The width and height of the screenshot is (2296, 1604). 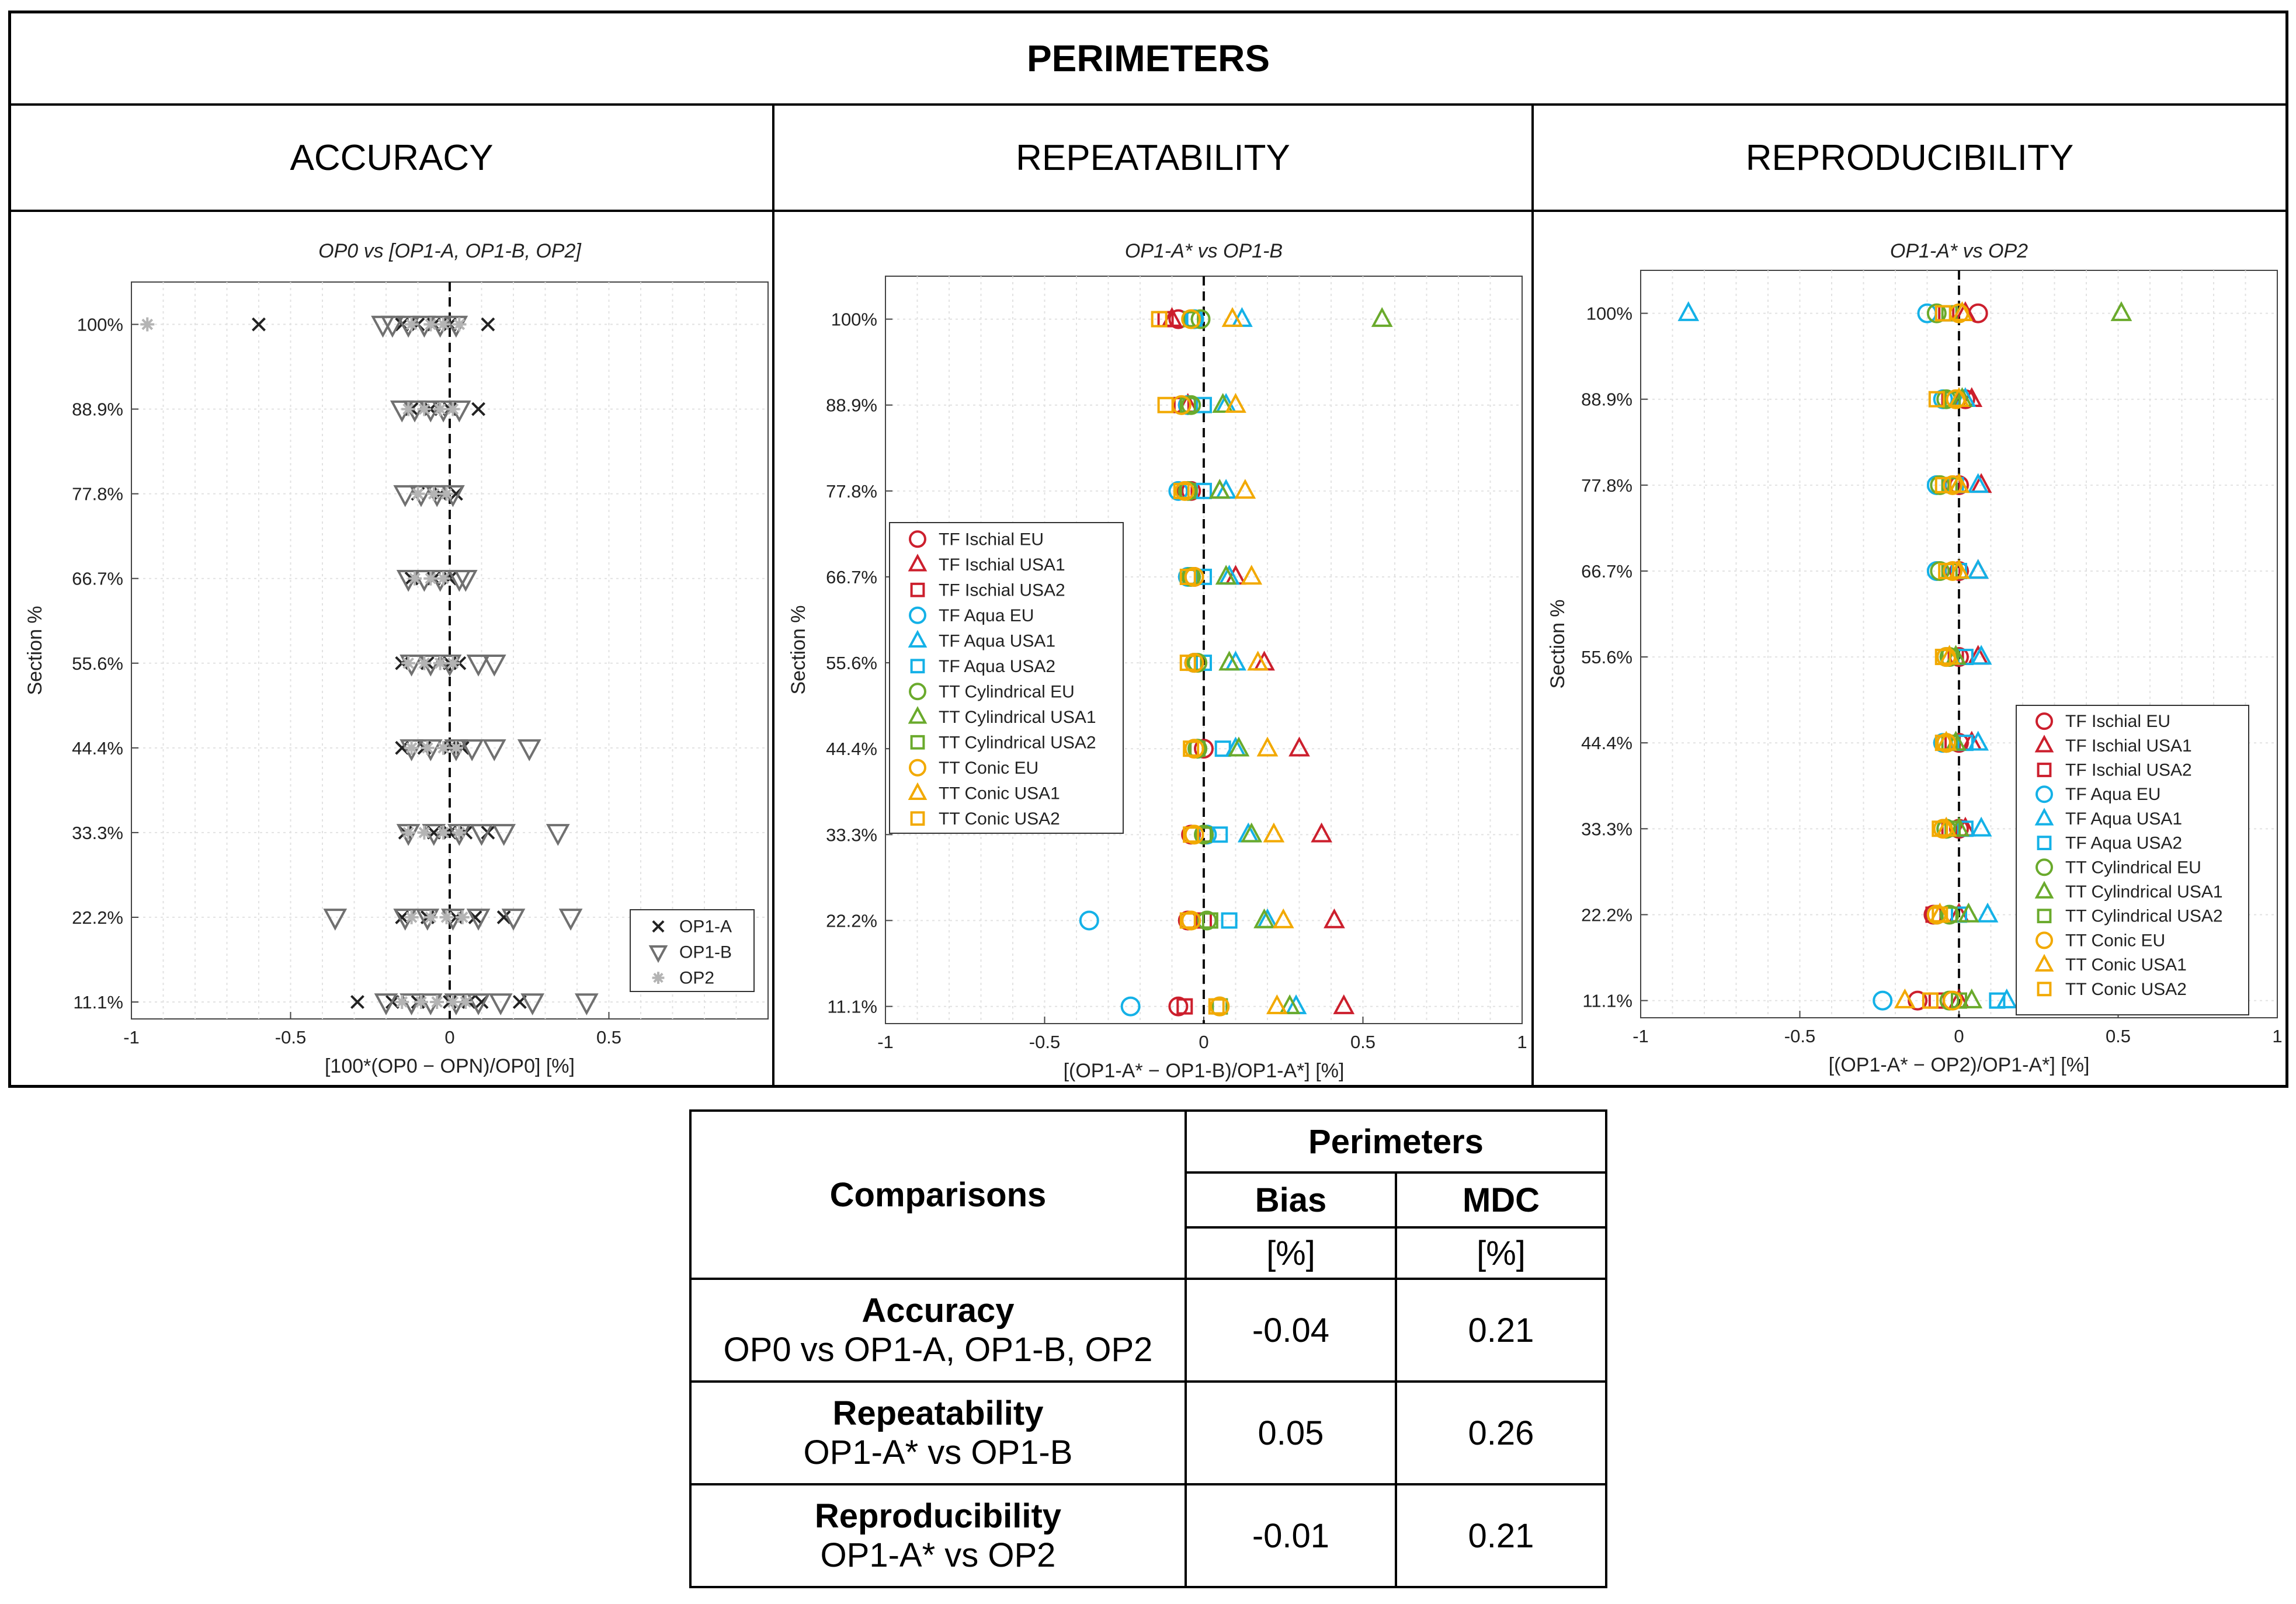 What do you see at coordinates (1959, 1036) in the screenshot?
I see `x-tick-label: 0` at bounding box center [1959, 1036].